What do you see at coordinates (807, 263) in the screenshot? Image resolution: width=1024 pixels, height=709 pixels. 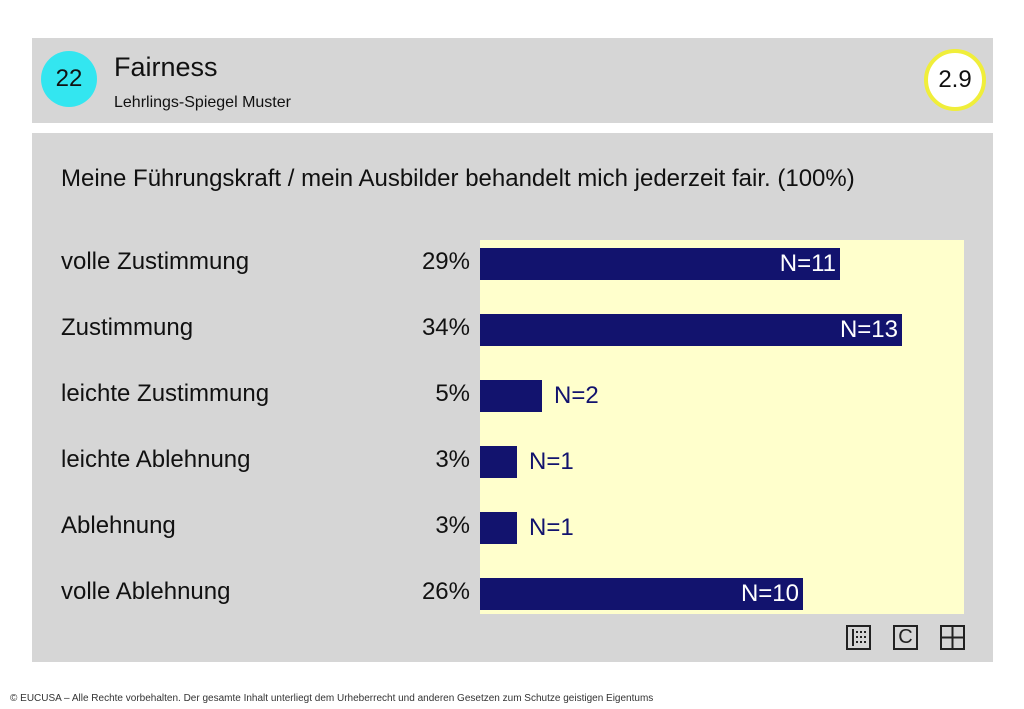 I see `n-label: N=11` at bounding box center [807, 263].